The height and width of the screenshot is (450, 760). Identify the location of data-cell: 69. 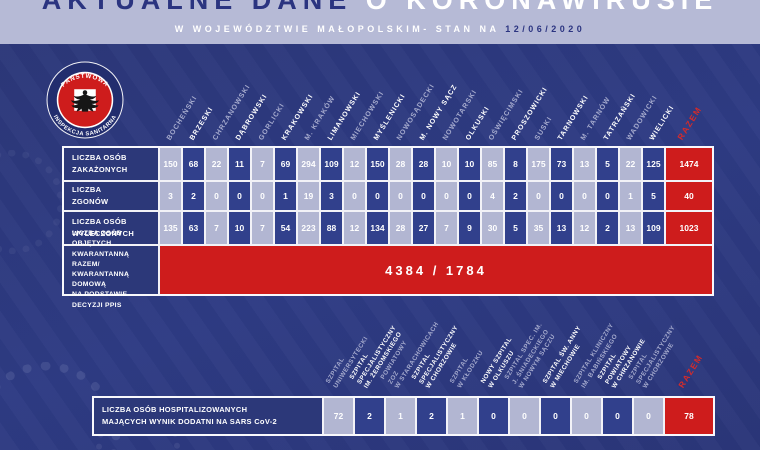
(285, 164).